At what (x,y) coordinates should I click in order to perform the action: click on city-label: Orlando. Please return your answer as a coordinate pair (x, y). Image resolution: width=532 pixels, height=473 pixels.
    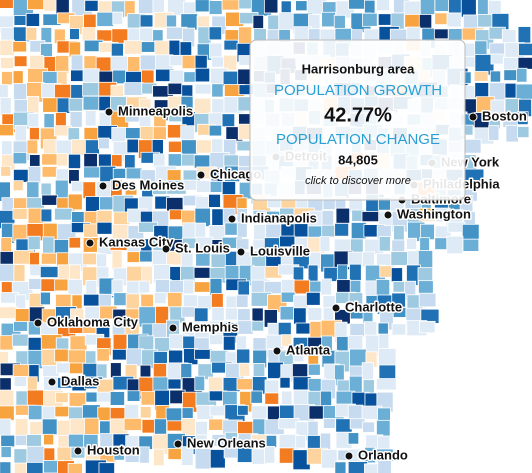
    Looking at the image, I should click on (383, 454).